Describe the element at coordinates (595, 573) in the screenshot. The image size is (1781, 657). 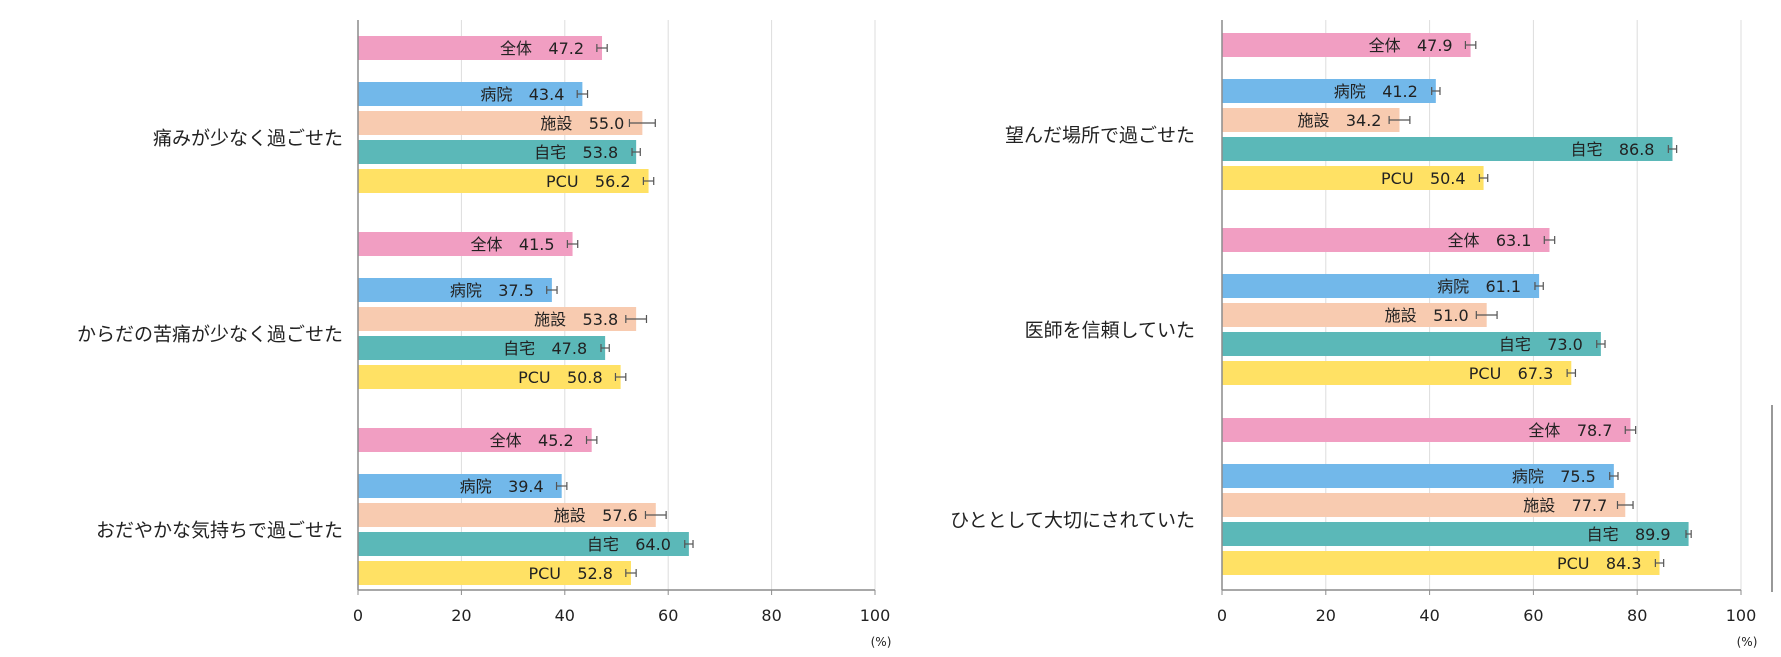
I see `bar-value-label: 52.8` at that location.